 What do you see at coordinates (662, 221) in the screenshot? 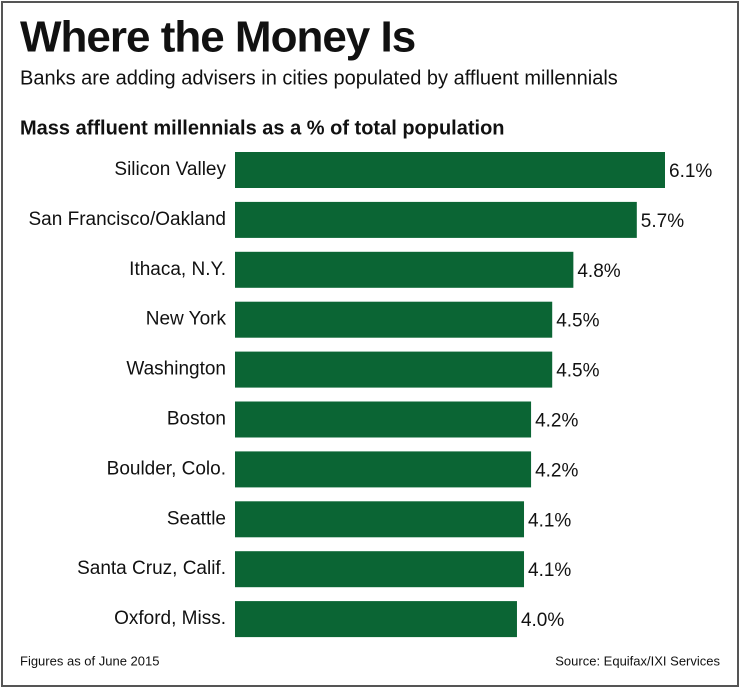
I see `value-label: 5.7%` at bounding box center [662, 221].